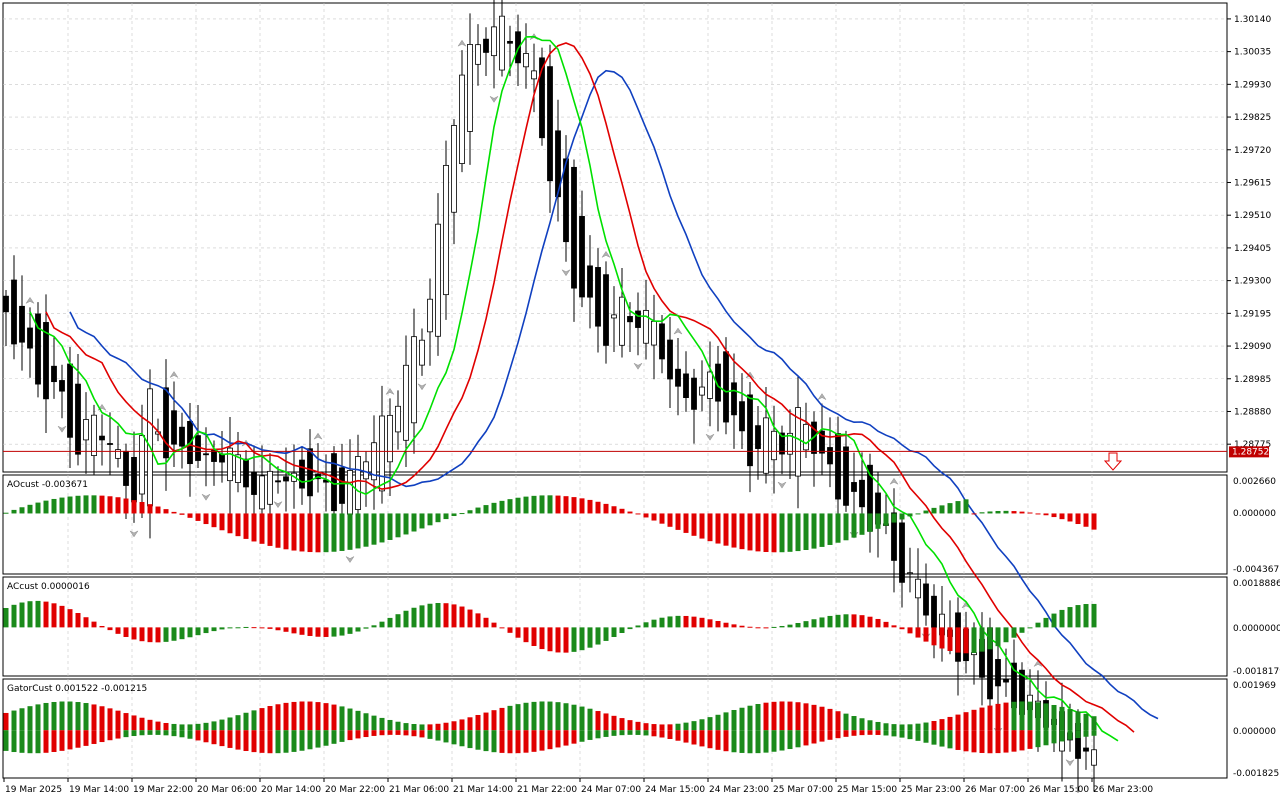 The width and height of the screenshot is (1280, 800). Describe the element at coordinates (550, 627) in the screenshot. I see `ac-histogram` at that location.